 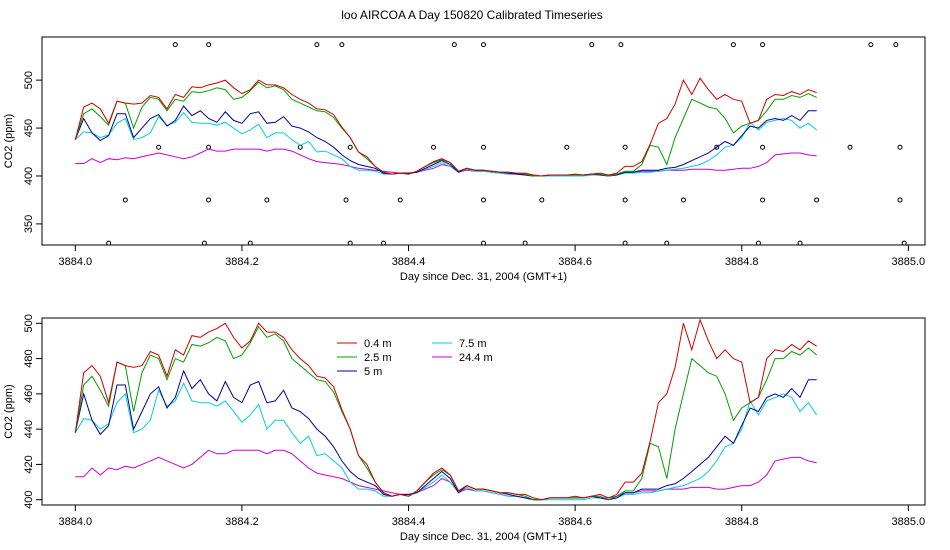 I want to click on y-tick-label: 450, so click(x=29, y=128).